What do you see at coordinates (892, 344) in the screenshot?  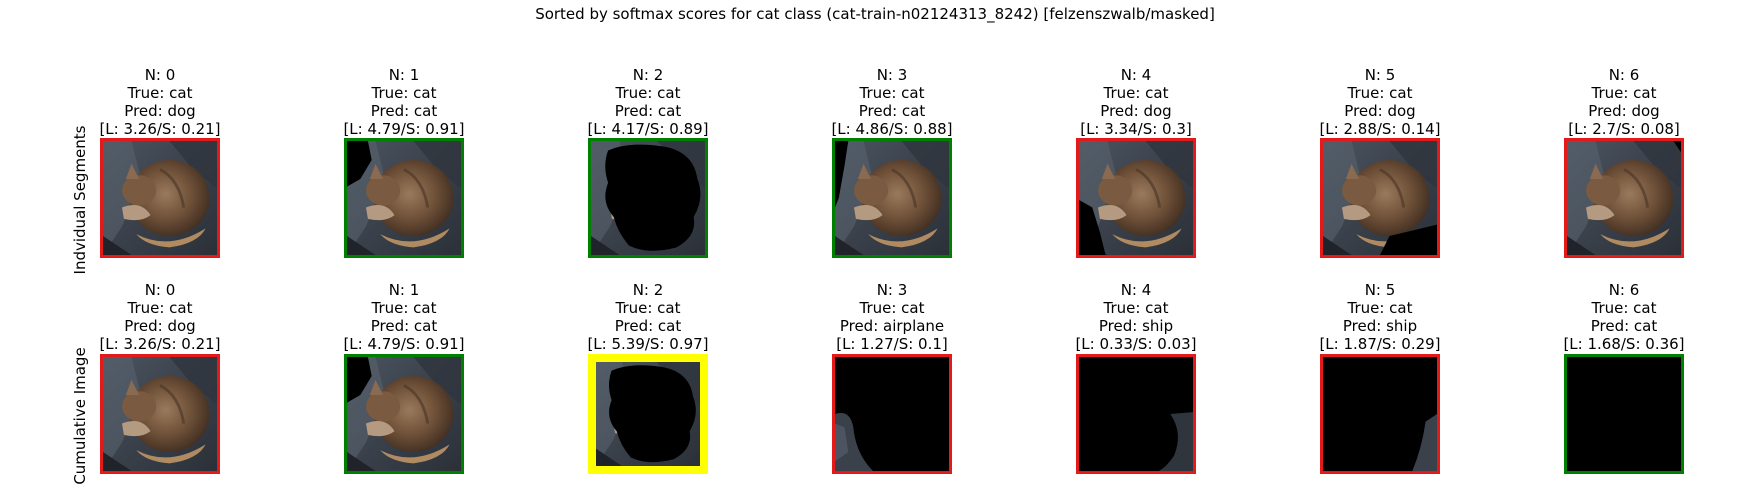 I see `caption-score: [L: 1.27/S: 0.1]` at bounding box center [892, 344].